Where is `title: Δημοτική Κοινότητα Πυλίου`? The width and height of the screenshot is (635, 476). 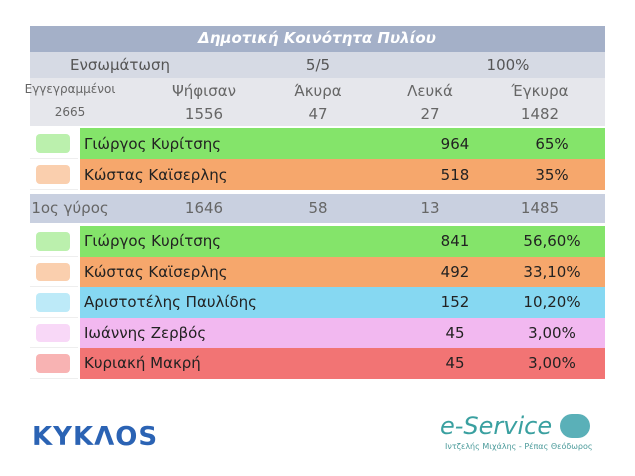 title: Δημοτική Κοινότητα Πυλίου is located at coordinates (317, 38).